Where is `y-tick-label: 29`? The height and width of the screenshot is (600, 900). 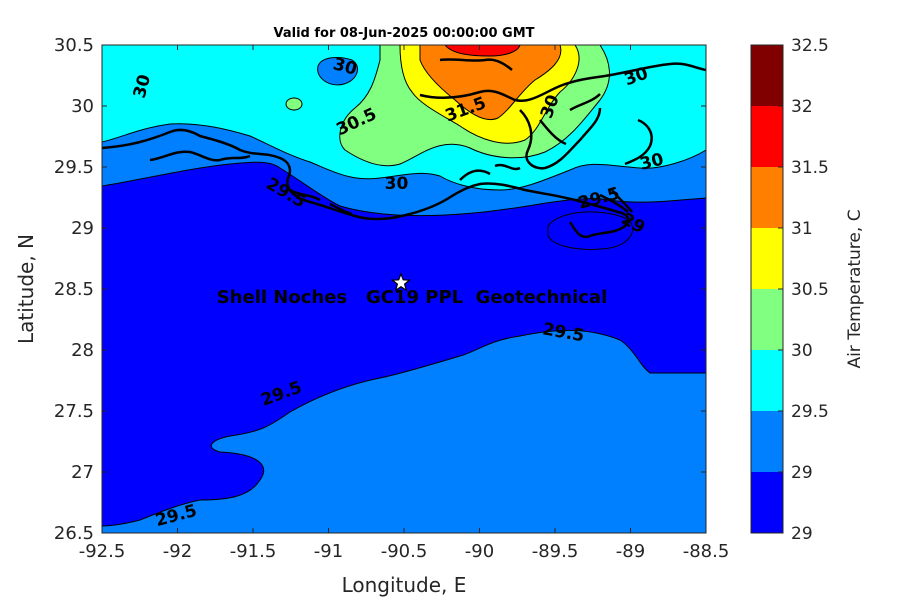 y-tick-label: 29 is located at coordinates (82, 228).